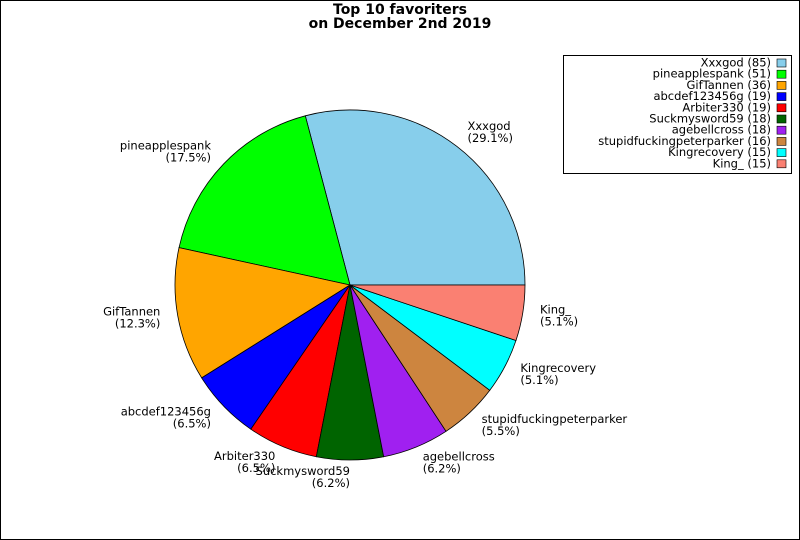 Image resolution: width=800 pixels, height=540 pixels. I want to click on slice-percent: (17.5%), so click(188, 157).